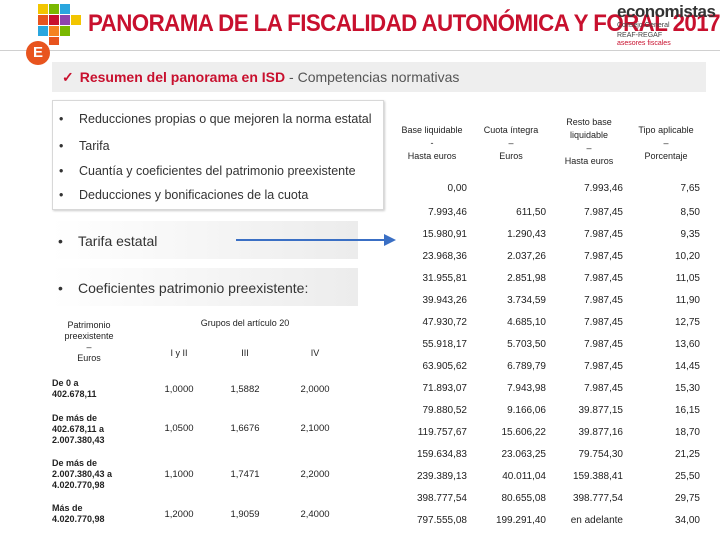  Describe the element at coordinates (687, 454) in the screenshot. I see `rt-cell: 21,25` at that location.